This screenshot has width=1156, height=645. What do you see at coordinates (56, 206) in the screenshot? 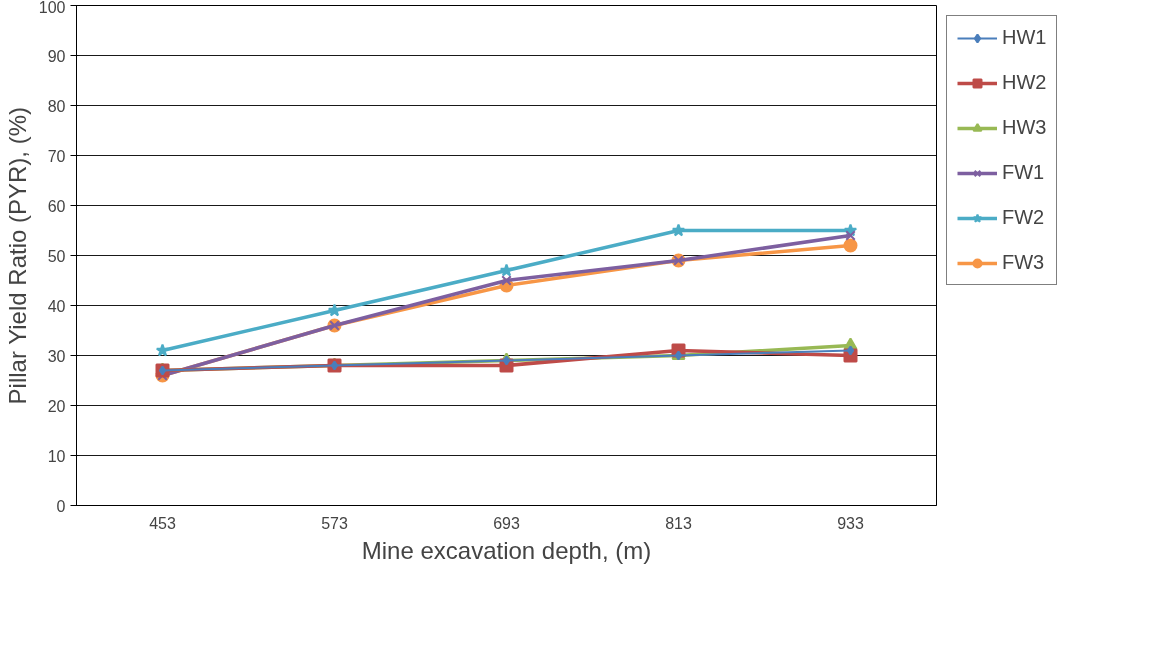
I see `y-tick-label: 60` at bounding box center [56, 206].